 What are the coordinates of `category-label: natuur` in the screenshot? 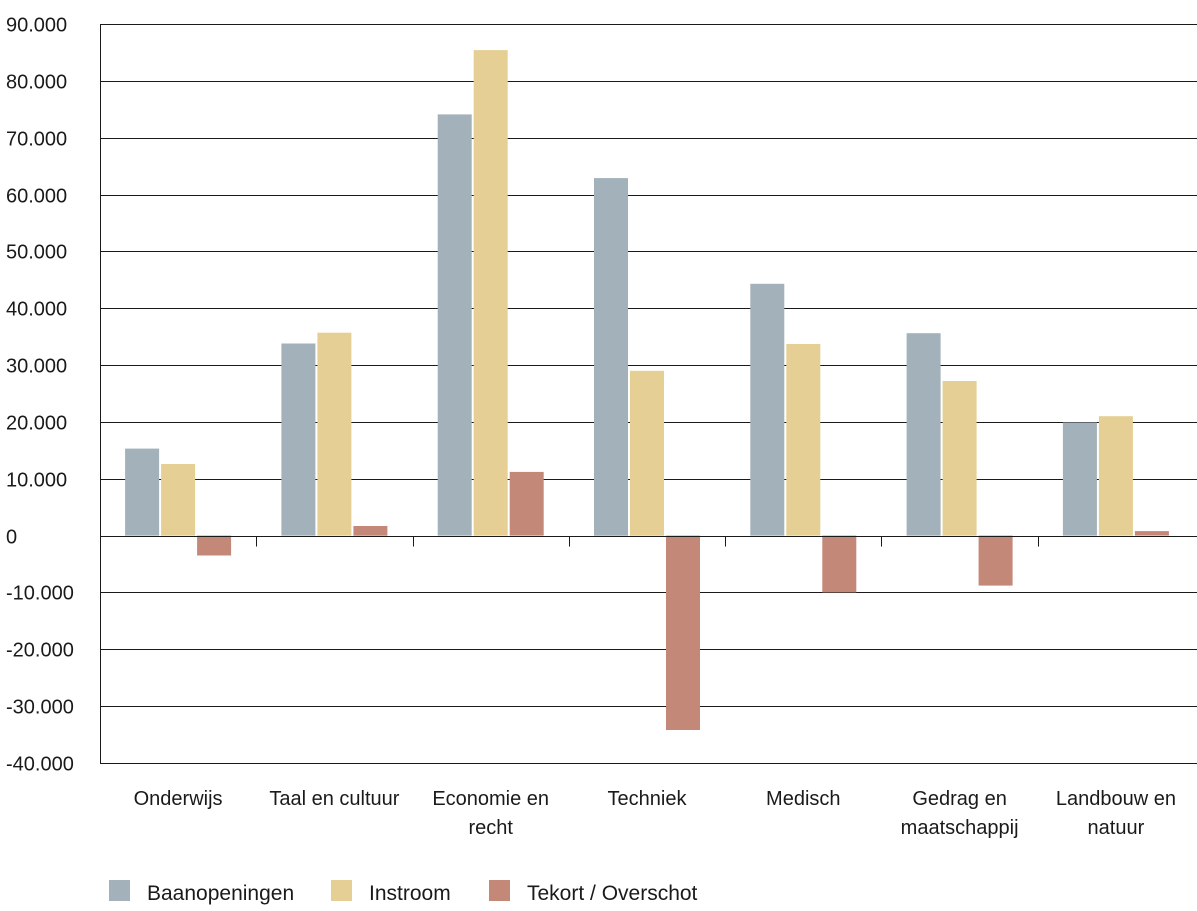 It's located at (1116, 828).